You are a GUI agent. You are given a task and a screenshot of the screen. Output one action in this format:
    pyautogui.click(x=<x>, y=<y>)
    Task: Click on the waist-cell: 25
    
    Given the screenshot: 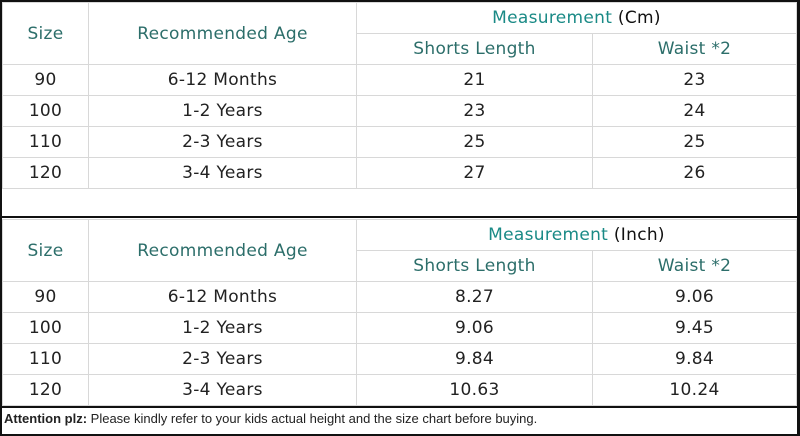 What is the action you would take?
    pyautogui.click(x=694, y=142)
    